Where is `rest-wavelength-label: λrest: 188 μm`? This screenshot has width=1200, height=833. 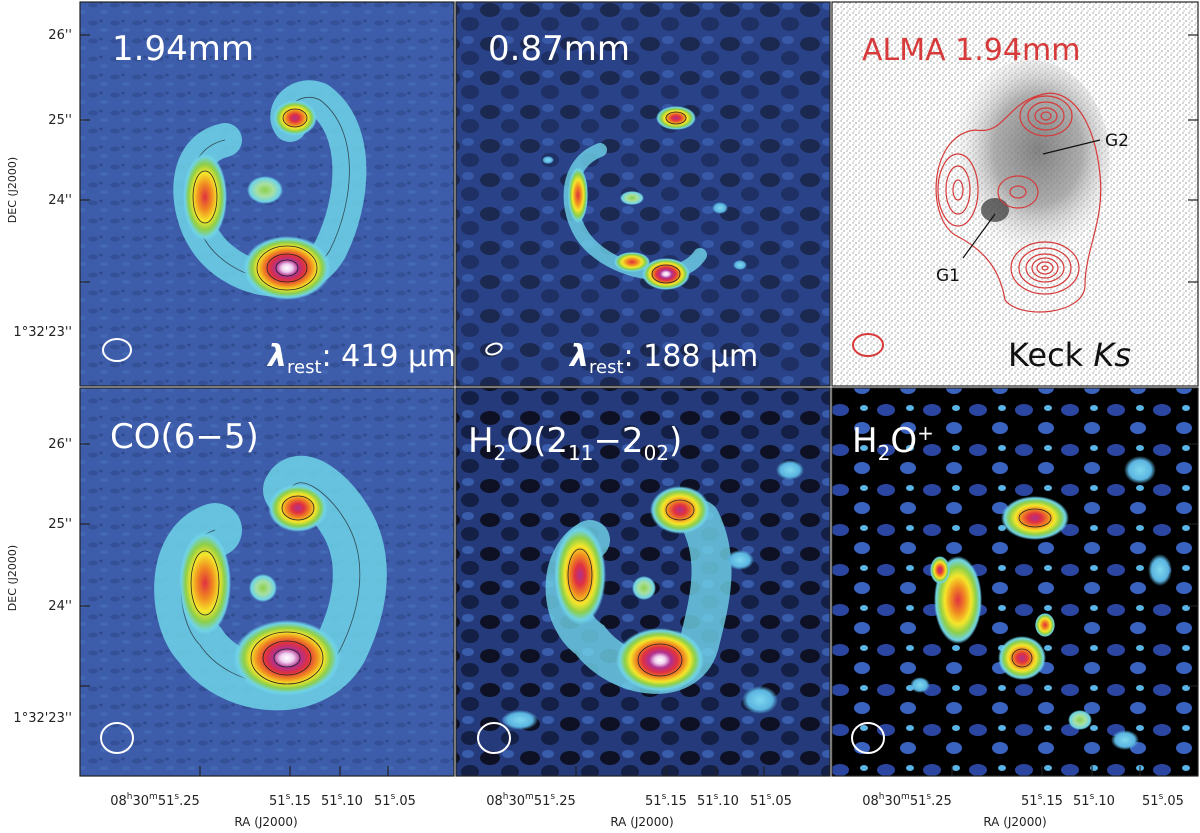 rest-wavelength-label: λrest: 188 μm is located at coordinates (663, 358).